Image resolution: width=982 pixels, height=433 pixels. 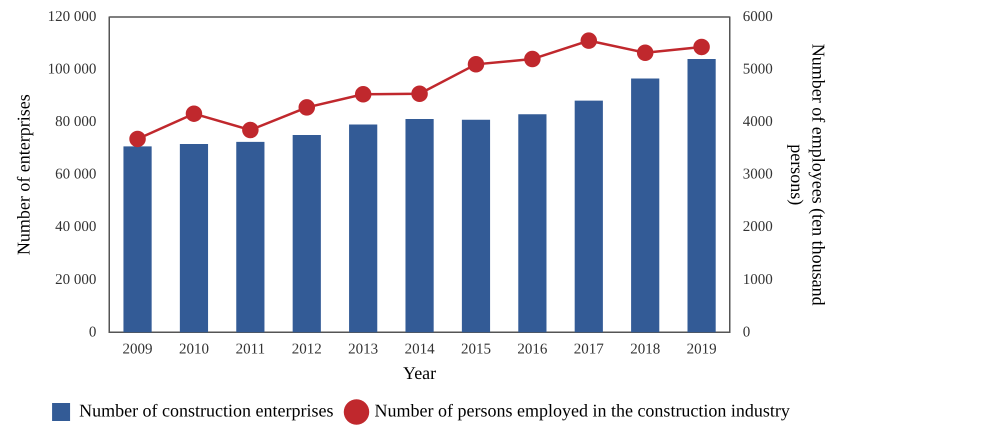 What do you see at coordinates (757, 122) in the screenshot?
I see `y2-tick-label: 4000` at bounding box center [757, 122].